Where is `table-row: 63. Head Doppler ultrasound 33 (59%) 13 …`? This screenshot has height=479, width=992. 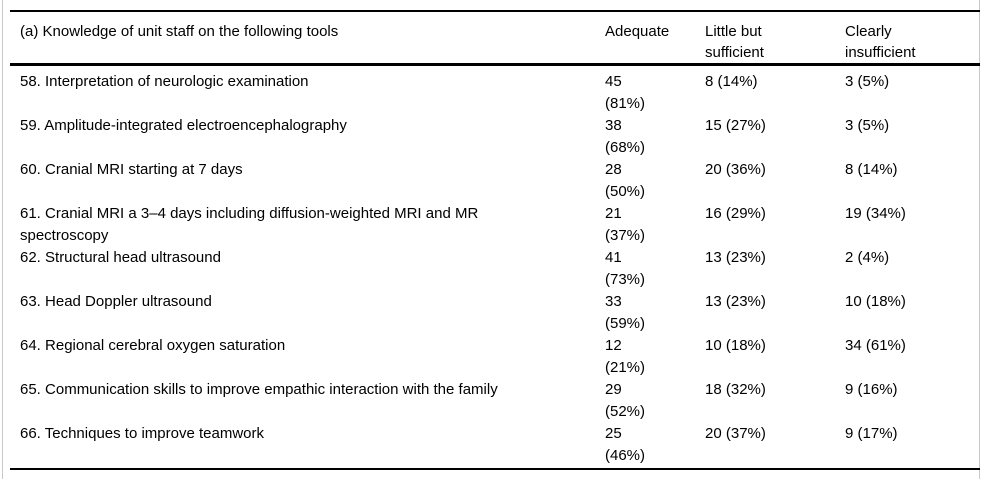
table-row: 63. Head Doppler ultrasound 33 (59%) 13 … is located at coordinates (495, 313).